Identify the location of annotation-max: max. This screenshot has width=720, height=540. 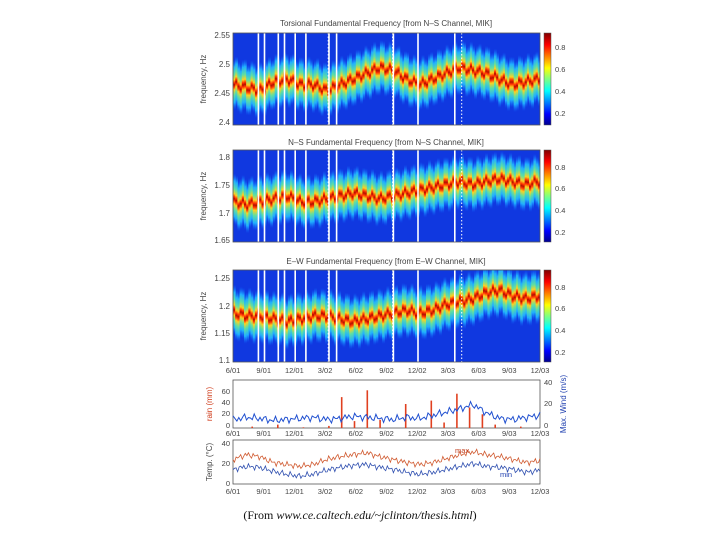
(462, 450).